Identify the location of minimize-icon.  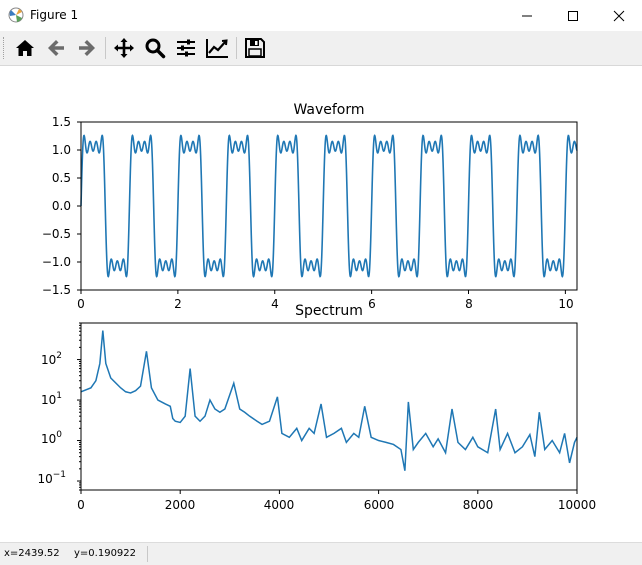
(527, 15).